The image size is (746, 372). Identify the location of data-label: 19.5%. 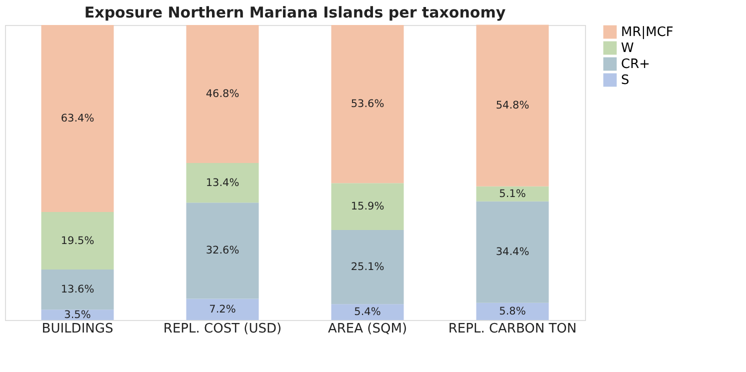
(77, 240).